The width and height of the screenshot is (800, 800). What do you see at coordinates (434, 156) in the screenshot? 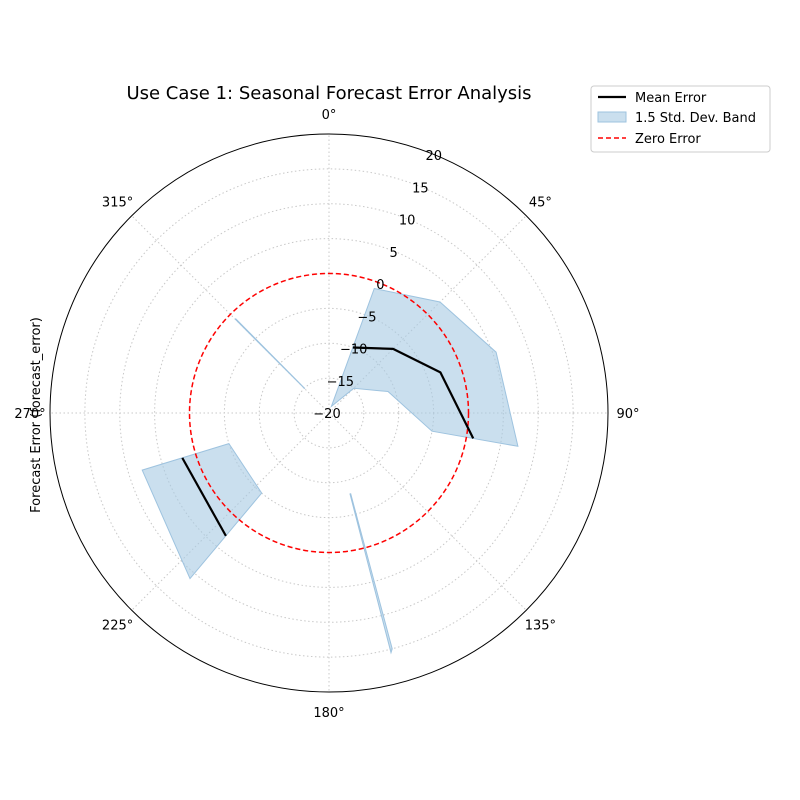
I see `r-tick-label: 20` at bounding box center [434, 156].